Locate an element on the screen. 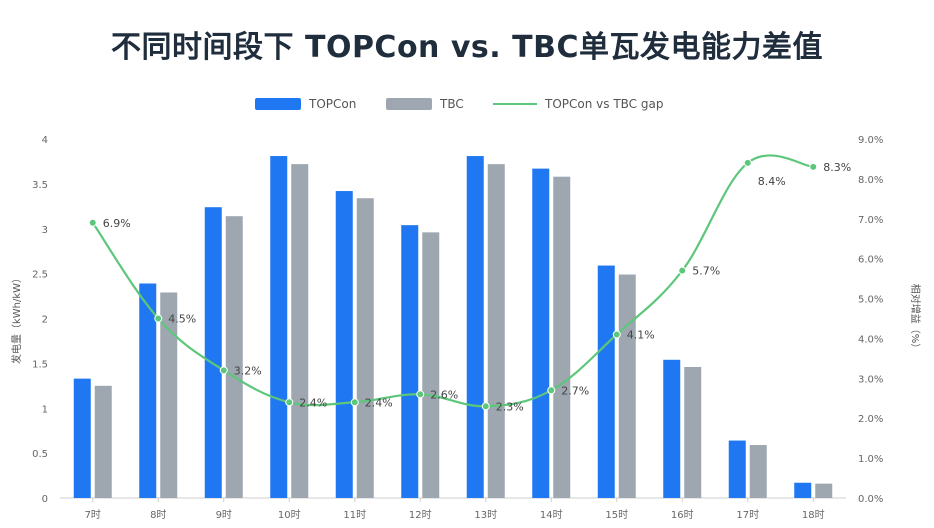 This screenshot has width=934, height=528. gap-data-label: 6.9% is located at coordinates (117, 223).